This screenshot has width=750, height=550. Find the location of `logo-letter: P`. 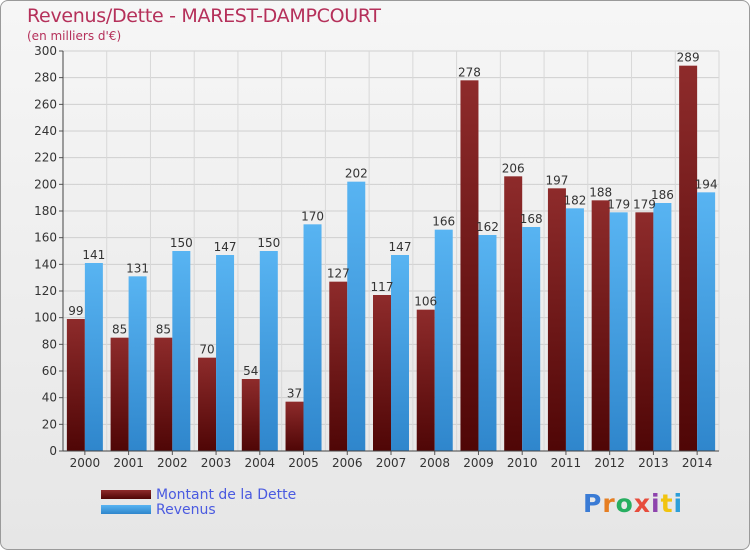

logo-letter: P is located at coordinates (593, 503).